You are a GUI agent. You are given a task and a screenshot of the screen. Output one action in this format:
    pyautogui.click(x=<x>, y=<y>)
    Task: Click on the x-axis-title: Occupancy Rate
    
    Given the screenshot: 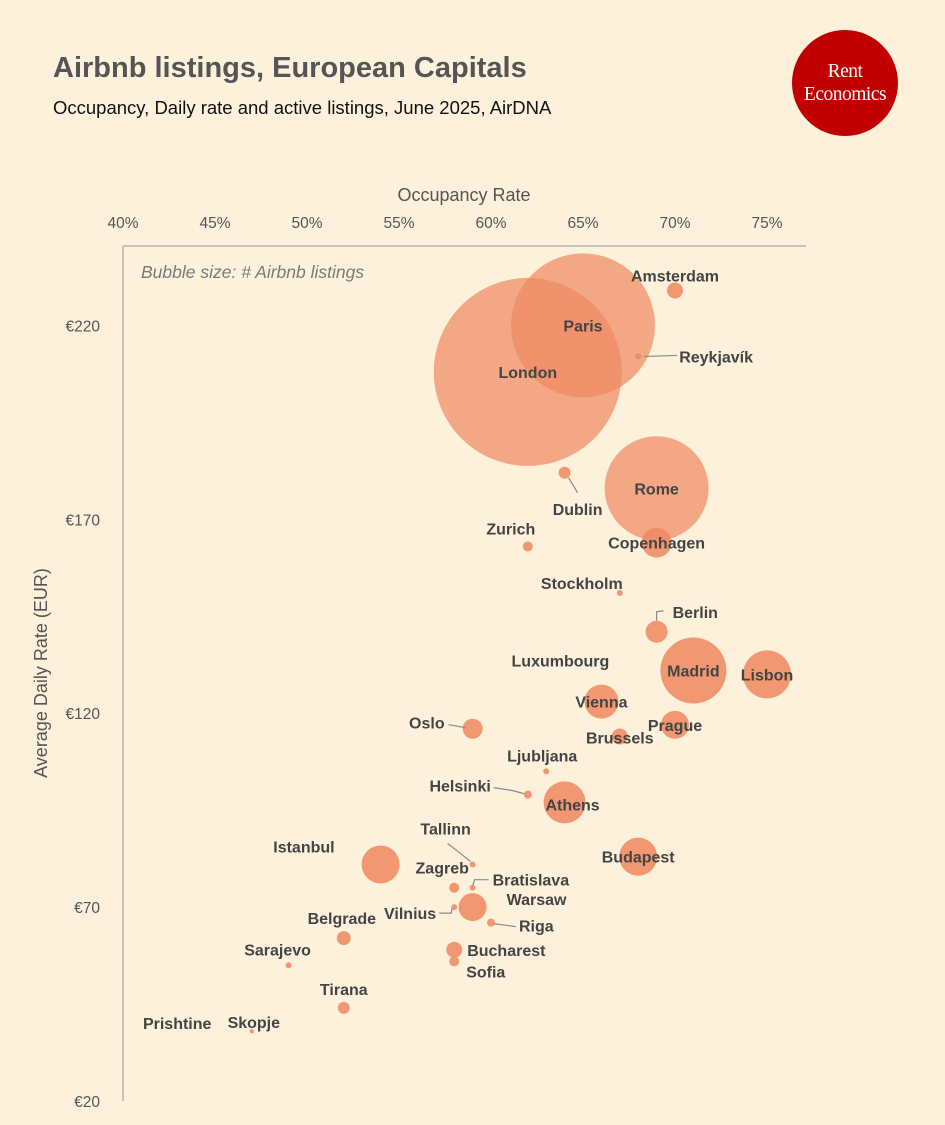 What is the action you would take?
    pyautogui.click(x=463, y=195)
    